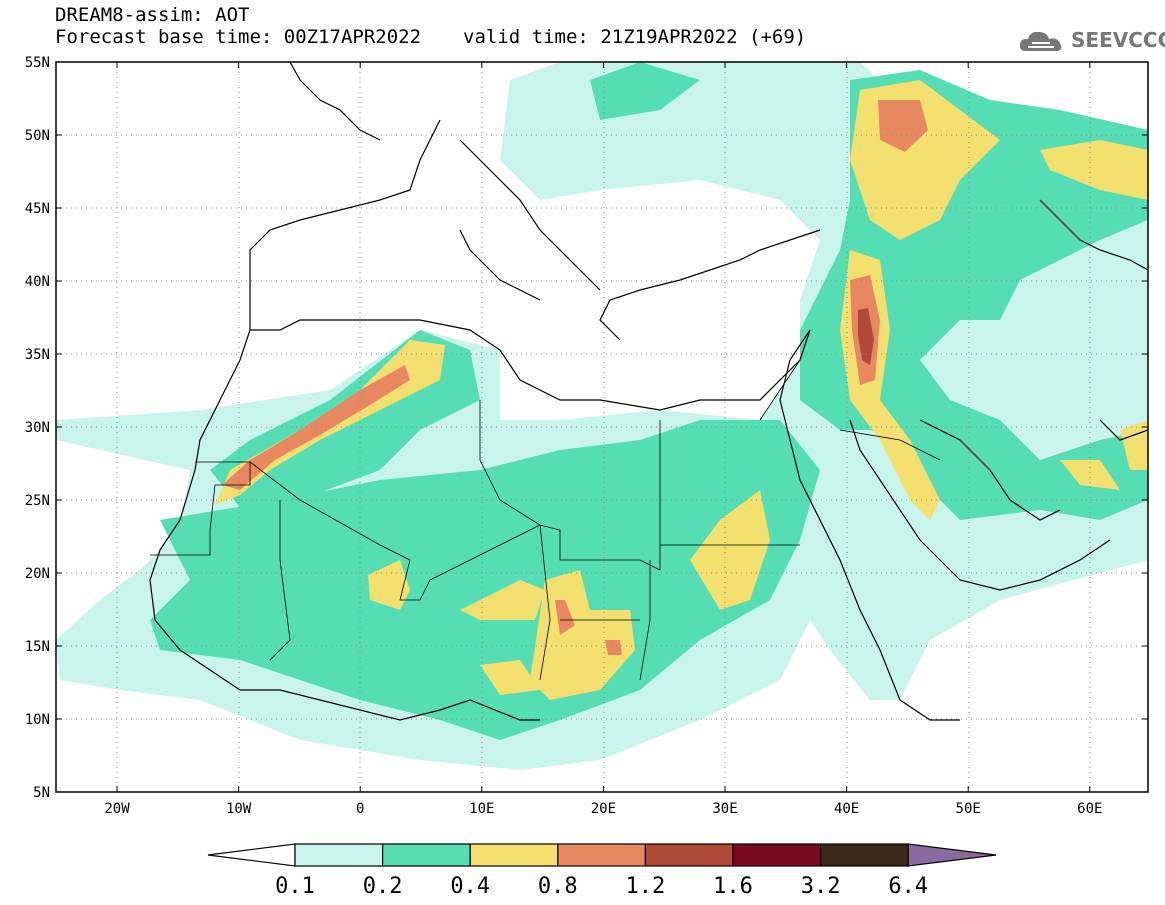  I want to click on lon-label: 50E, so click(968, 809).